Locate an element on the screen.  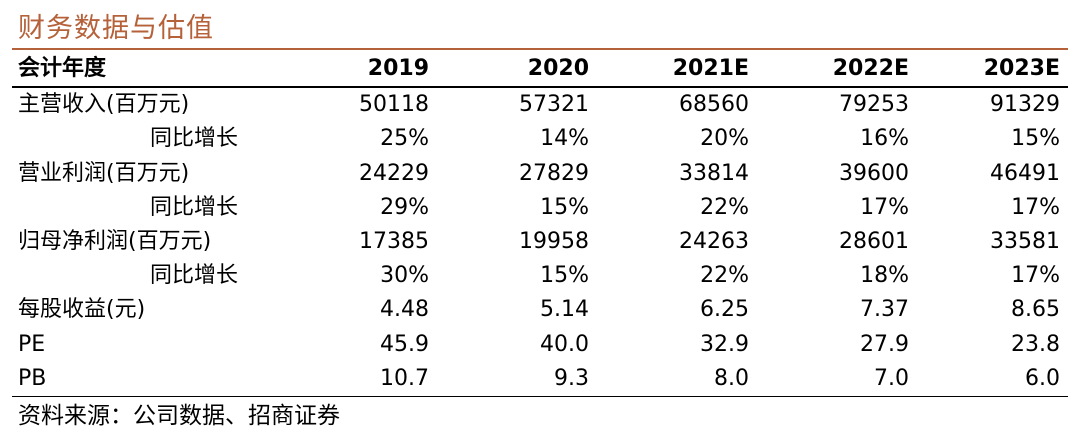
table-row: PE 45.9 40.0 32.9 27.9 23.8 is located at coordinates (540, 345).